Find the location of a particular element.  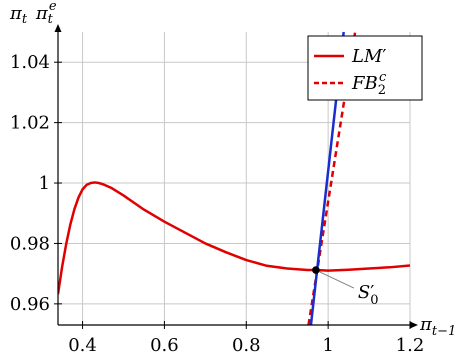

x-tick-label-2: 0.8 is located at coordinates (246, 345).